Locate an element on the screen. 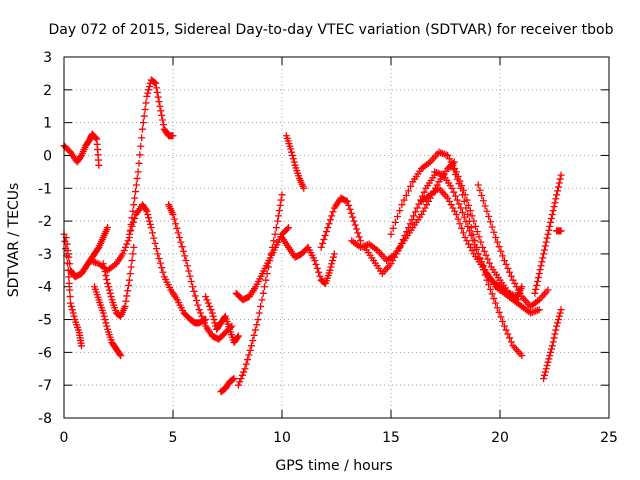 The image size is (640, 480). y-tick-label: 3 is located at coordinates (47, 58).